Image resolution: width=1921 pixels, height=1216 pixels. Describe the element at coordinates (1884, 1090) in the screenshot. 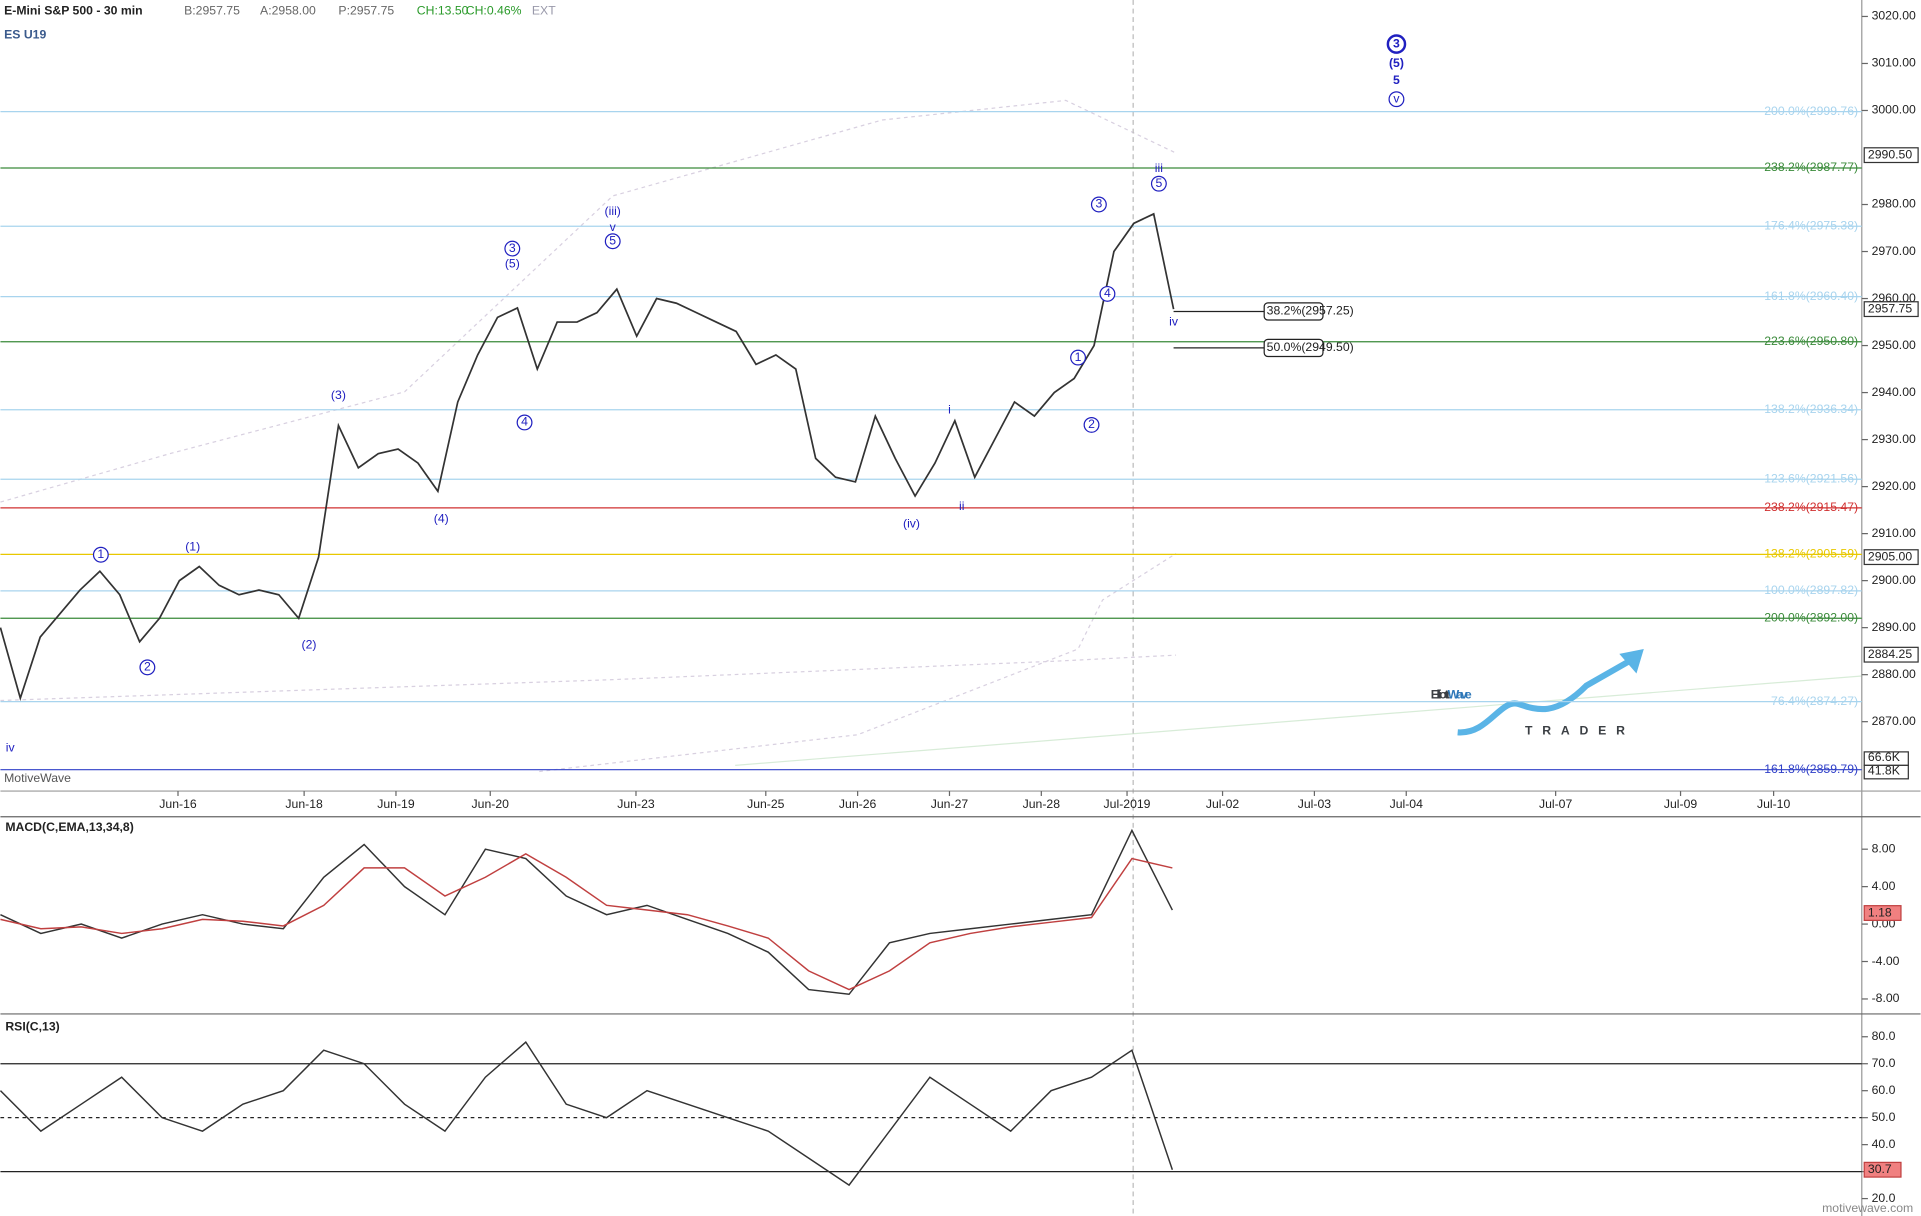

I see `y-tick-label: 60.0` at that location.